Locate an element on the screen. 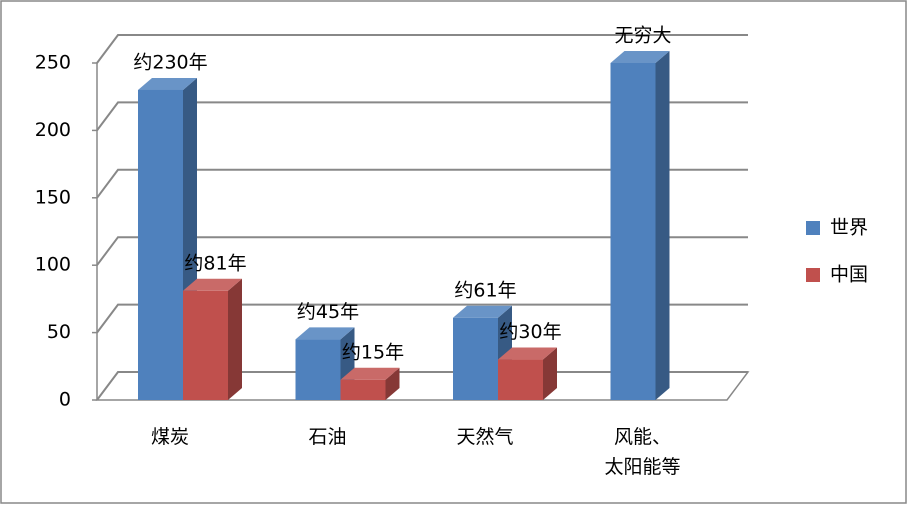  x-tick-label: 石油 is located at coordinates (327, 437).